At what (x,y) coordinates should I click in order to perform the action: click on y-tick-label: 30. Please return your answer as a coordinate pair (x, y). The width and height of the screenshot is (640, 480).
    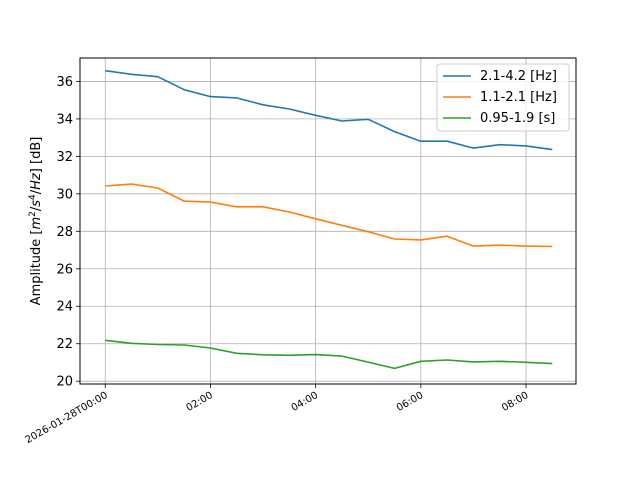
    Looking at the image, I should click on (64, 194).